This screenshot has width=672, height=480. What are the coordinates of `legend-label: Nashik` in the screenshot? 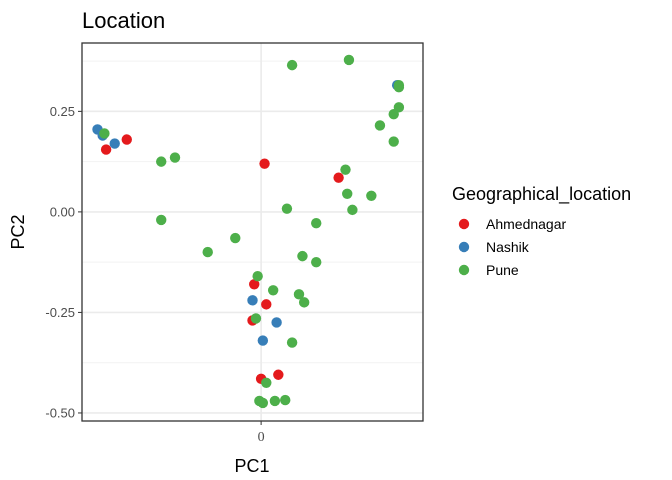 It's located at (508, 247).